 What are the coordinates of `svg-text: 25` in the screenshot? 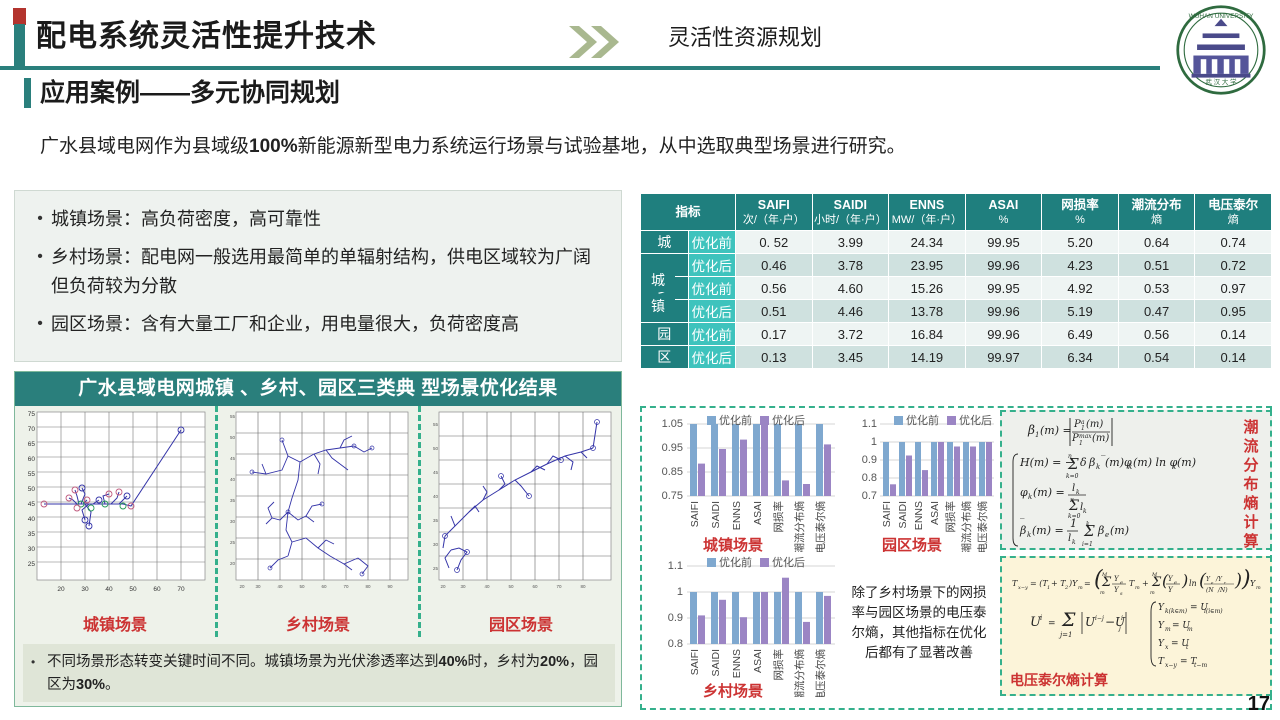 It's located at (233, 542).